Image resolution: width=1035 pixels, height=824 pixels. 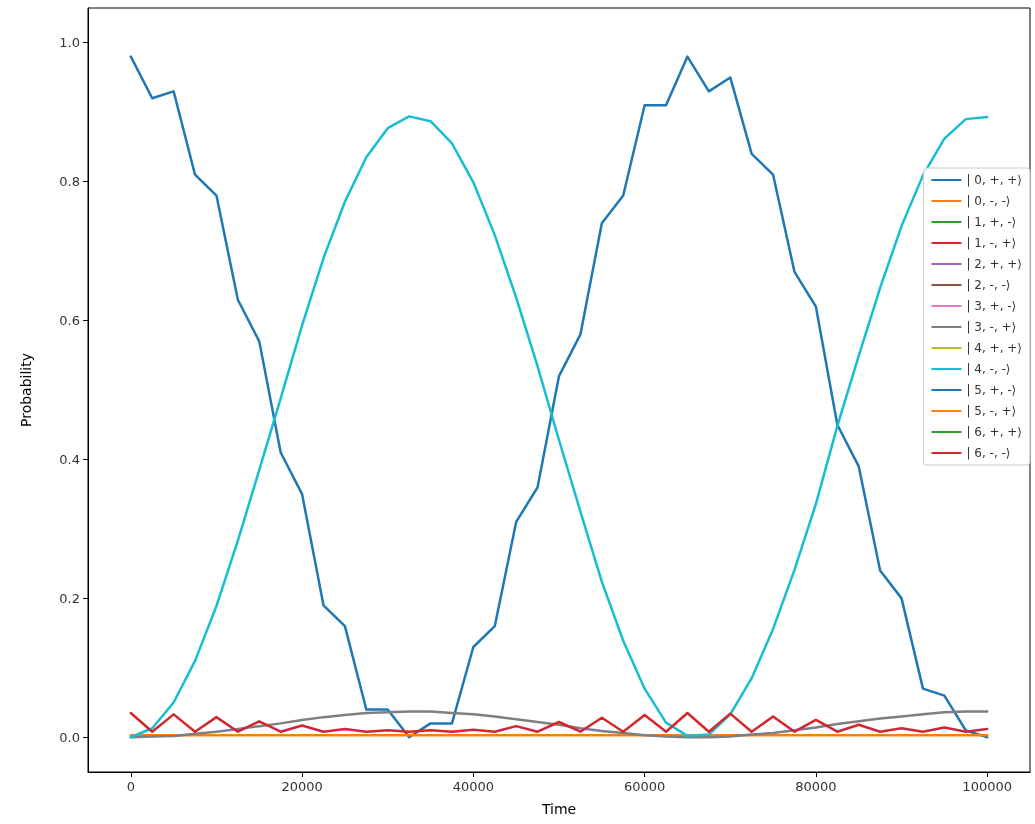 What do you see at coordinates (558, 809) in the screenshot?
I see `x-axis-title: Time` at bounding box center [558, 809].